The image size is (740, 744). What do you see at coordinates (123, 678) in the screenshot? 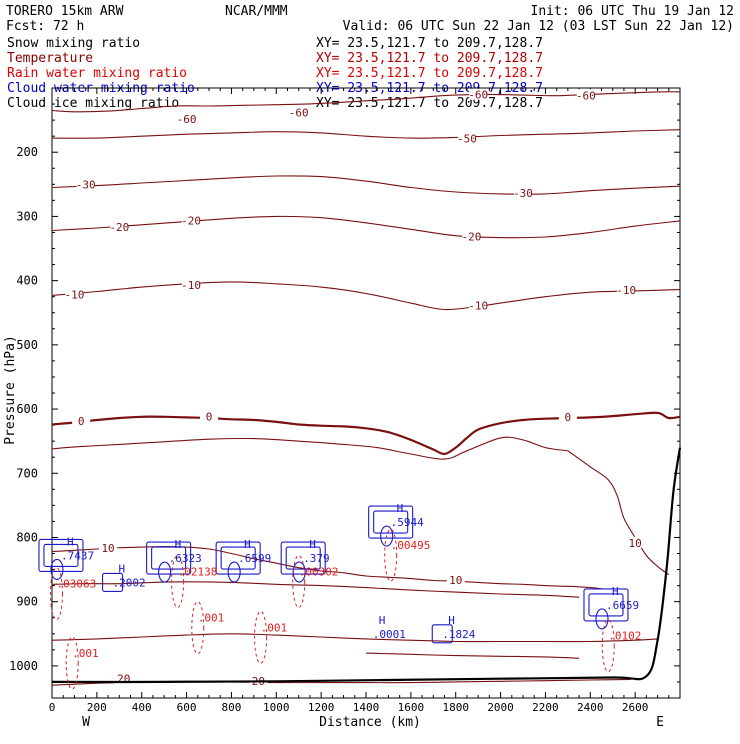
I see `contour-label: 20` at bounding box center [123, 678].